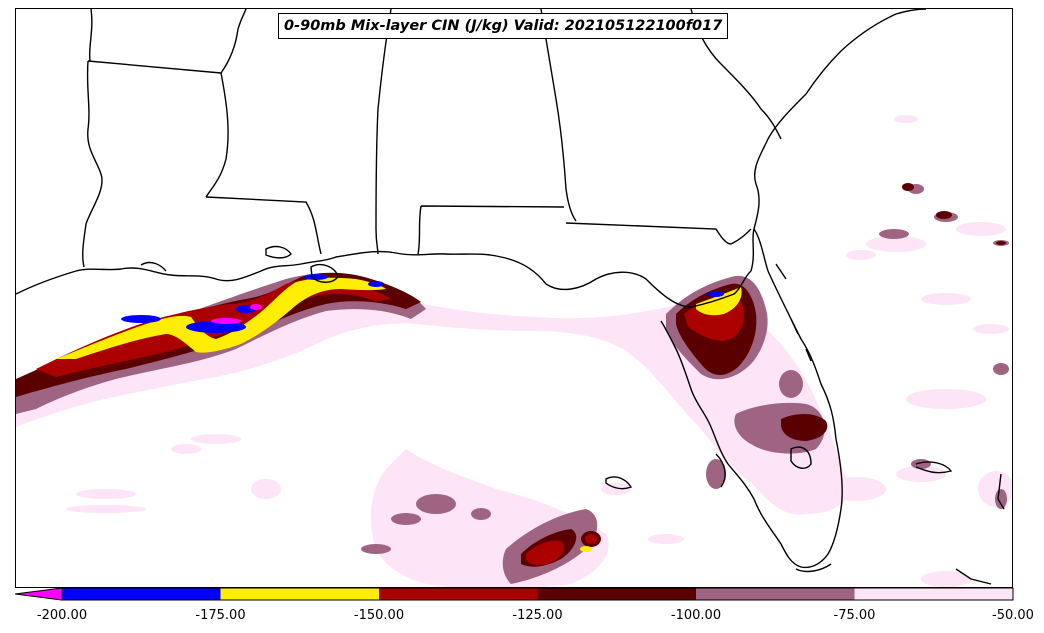 This screenshot has width=1044, height=633. Describe the element at coordinates (854, 615) in the screenshot. I see `colorbar-tick-label: -75.00` at that location.